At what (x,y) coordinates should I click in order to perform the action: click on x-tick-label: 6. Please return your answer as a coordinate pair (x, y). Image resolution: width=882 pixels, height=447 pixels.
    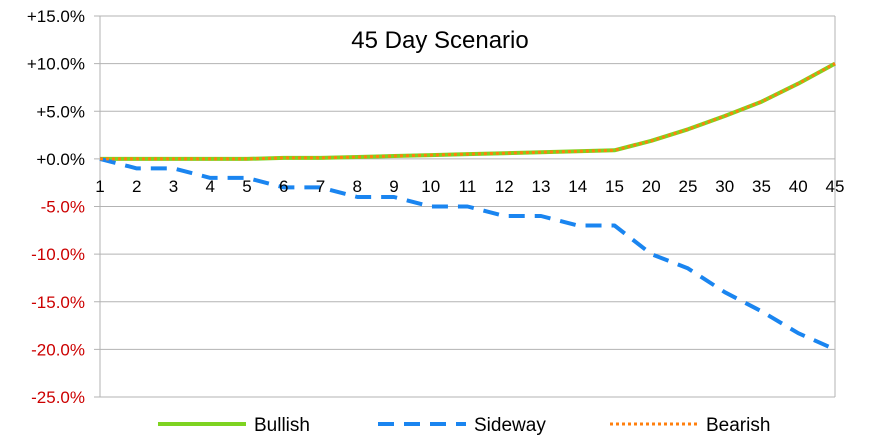
    Looking at the image, I should click on (283, 186).